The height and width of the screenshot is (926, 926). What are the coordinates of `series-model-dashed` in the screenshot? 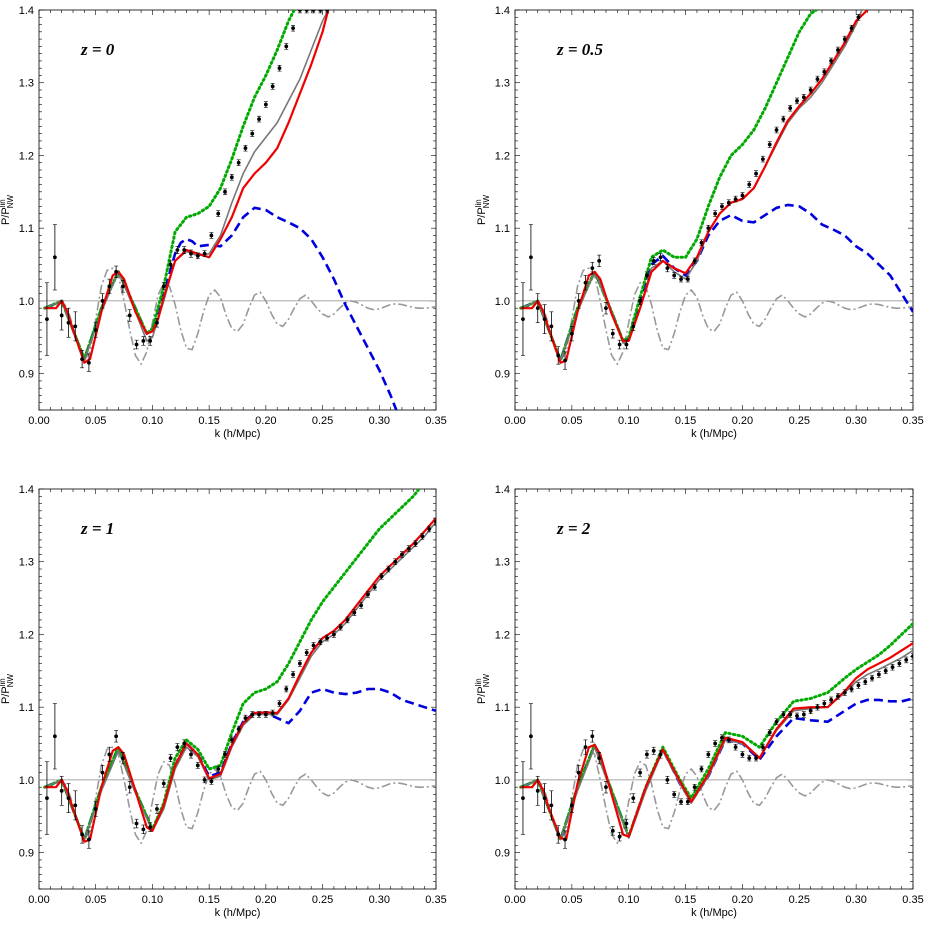 It's located at (221, 308).